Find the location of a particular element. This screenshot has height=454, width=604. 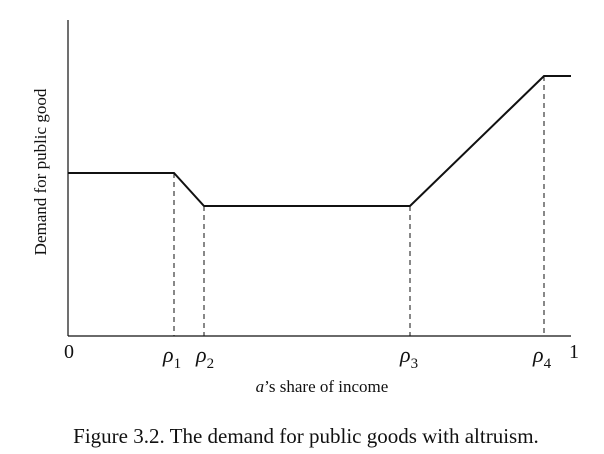

tick-rho2-symbol: ρ is located at coordinates (201, 354).